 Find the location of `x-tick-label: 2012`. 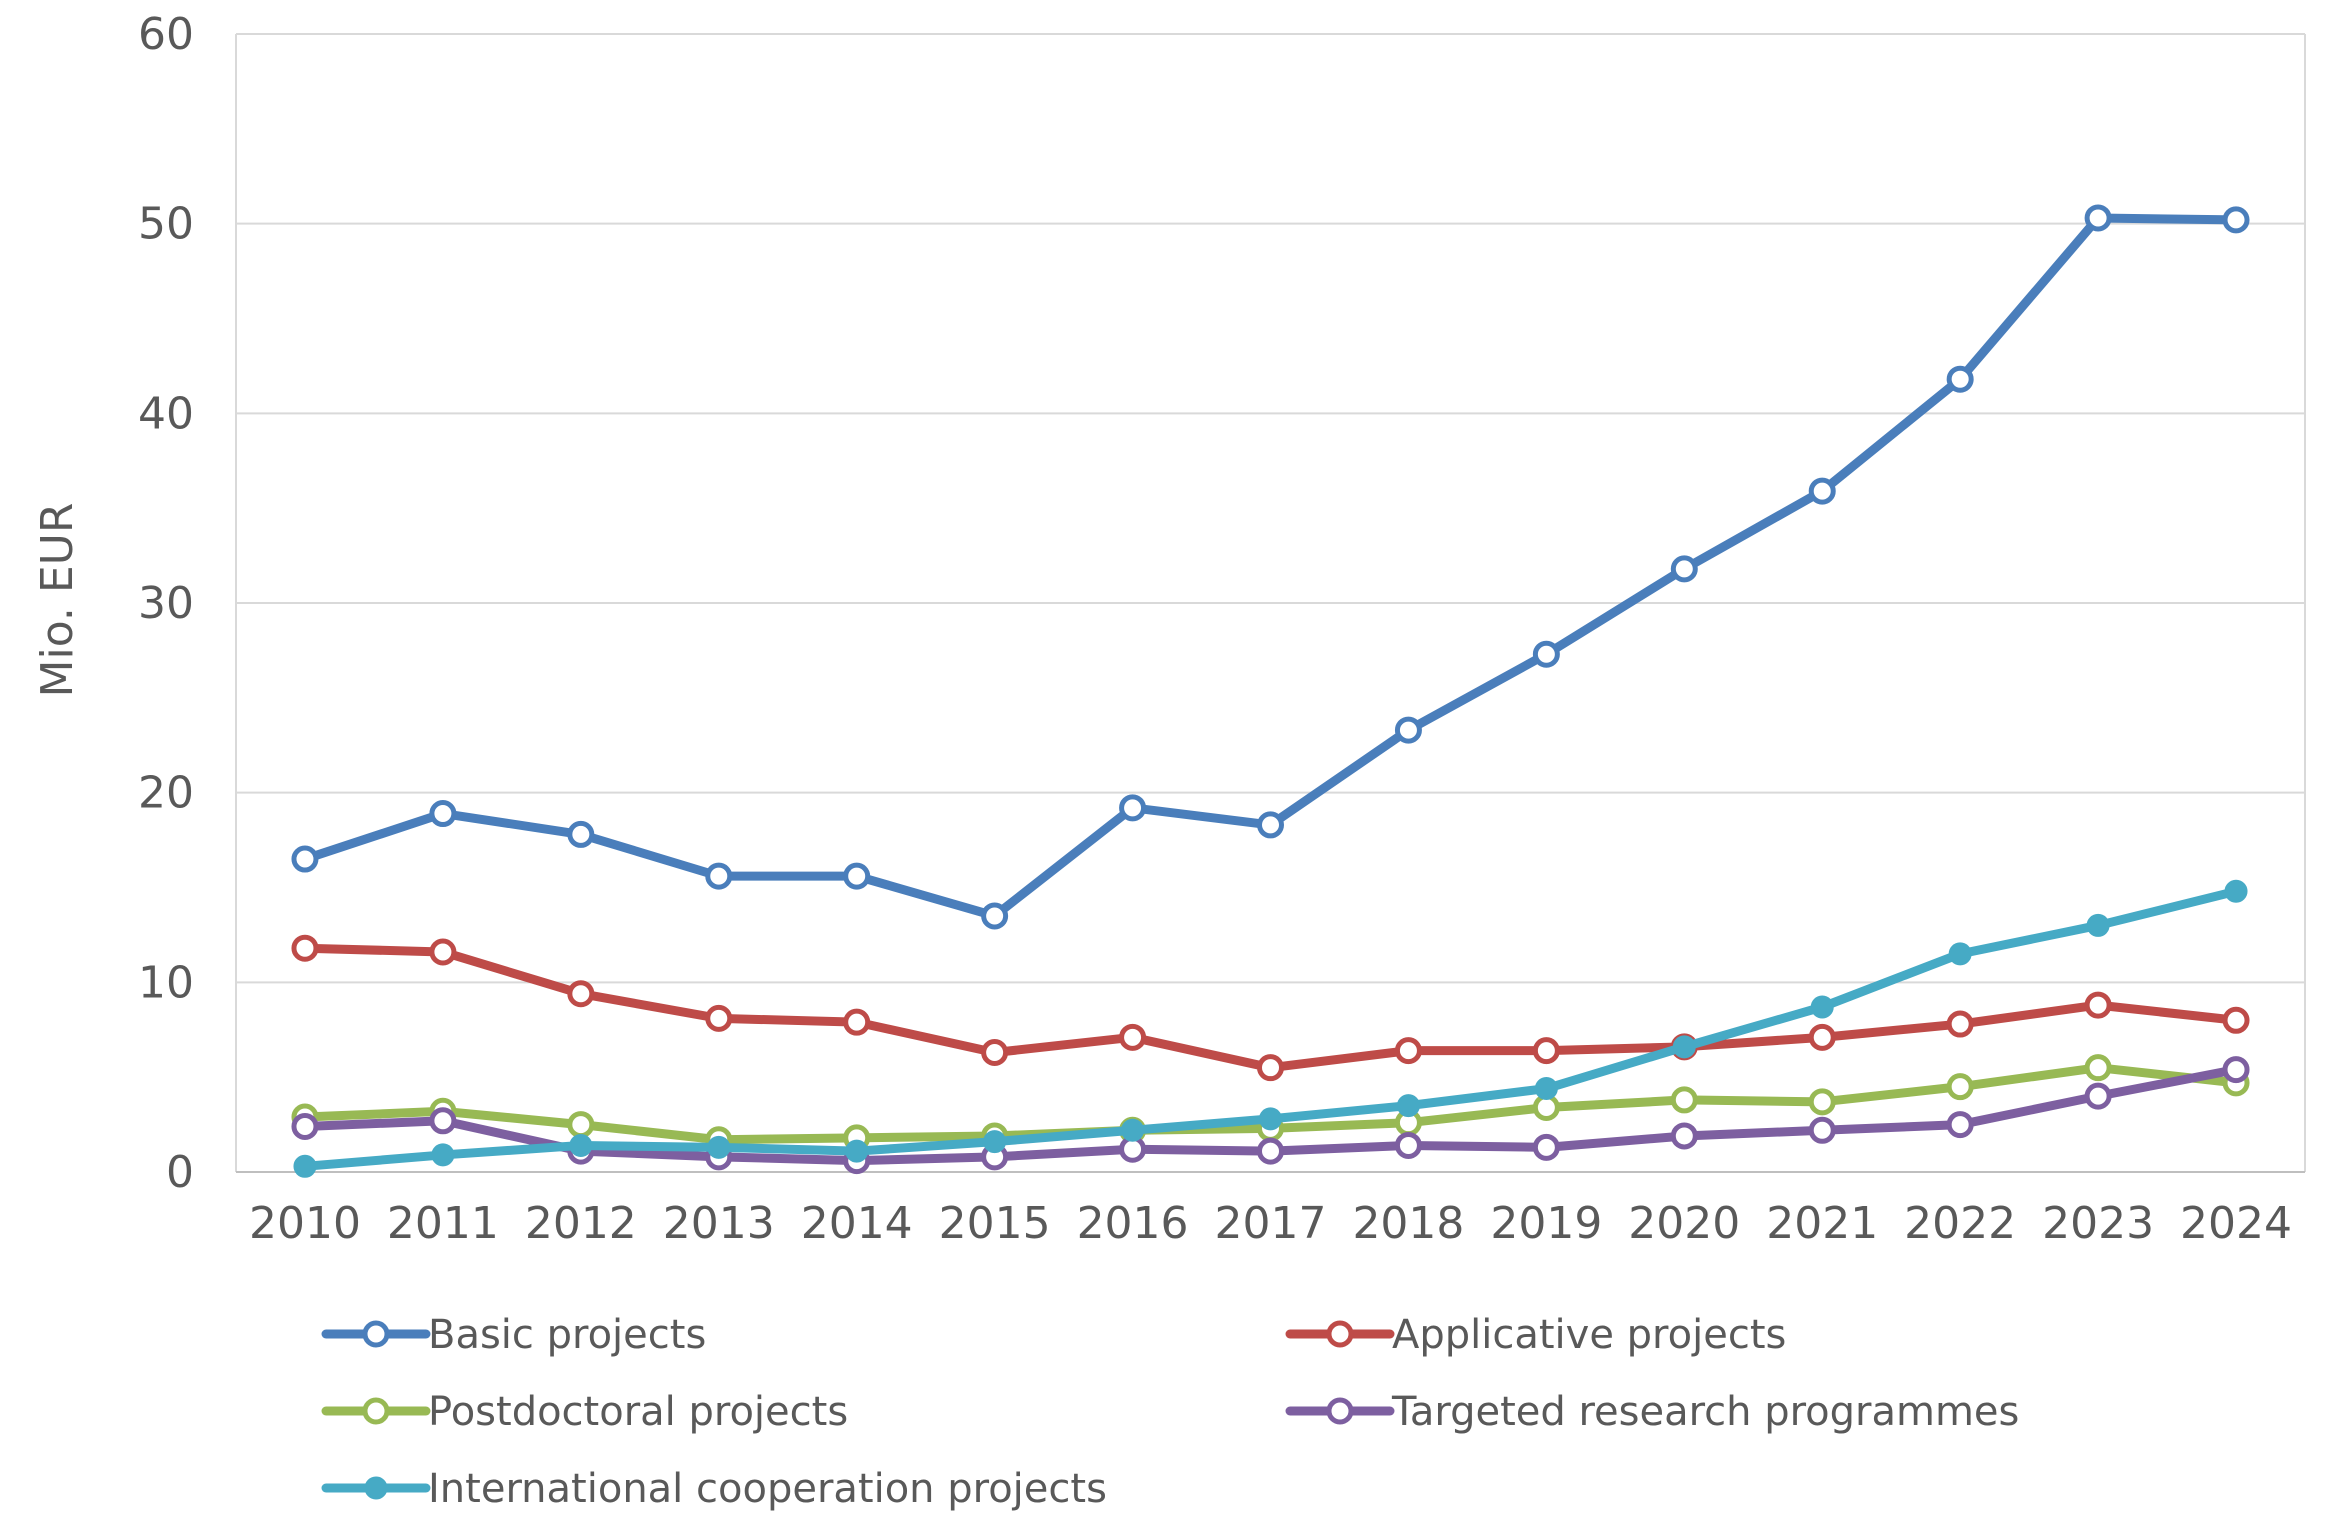

x-tick-label: 2012 is located at coordinates (581, 1223).